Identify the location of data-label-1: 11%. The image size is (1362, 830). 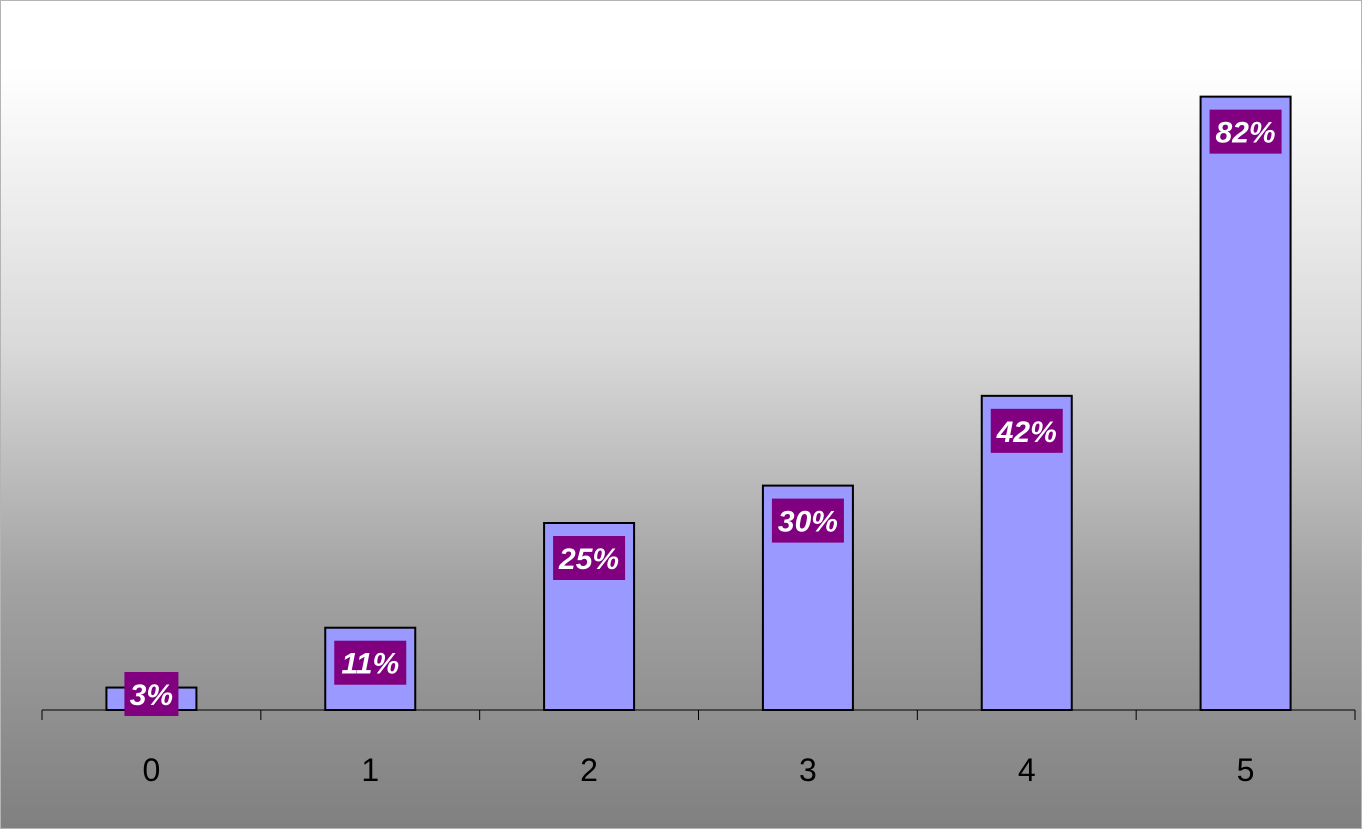
(370, 662).